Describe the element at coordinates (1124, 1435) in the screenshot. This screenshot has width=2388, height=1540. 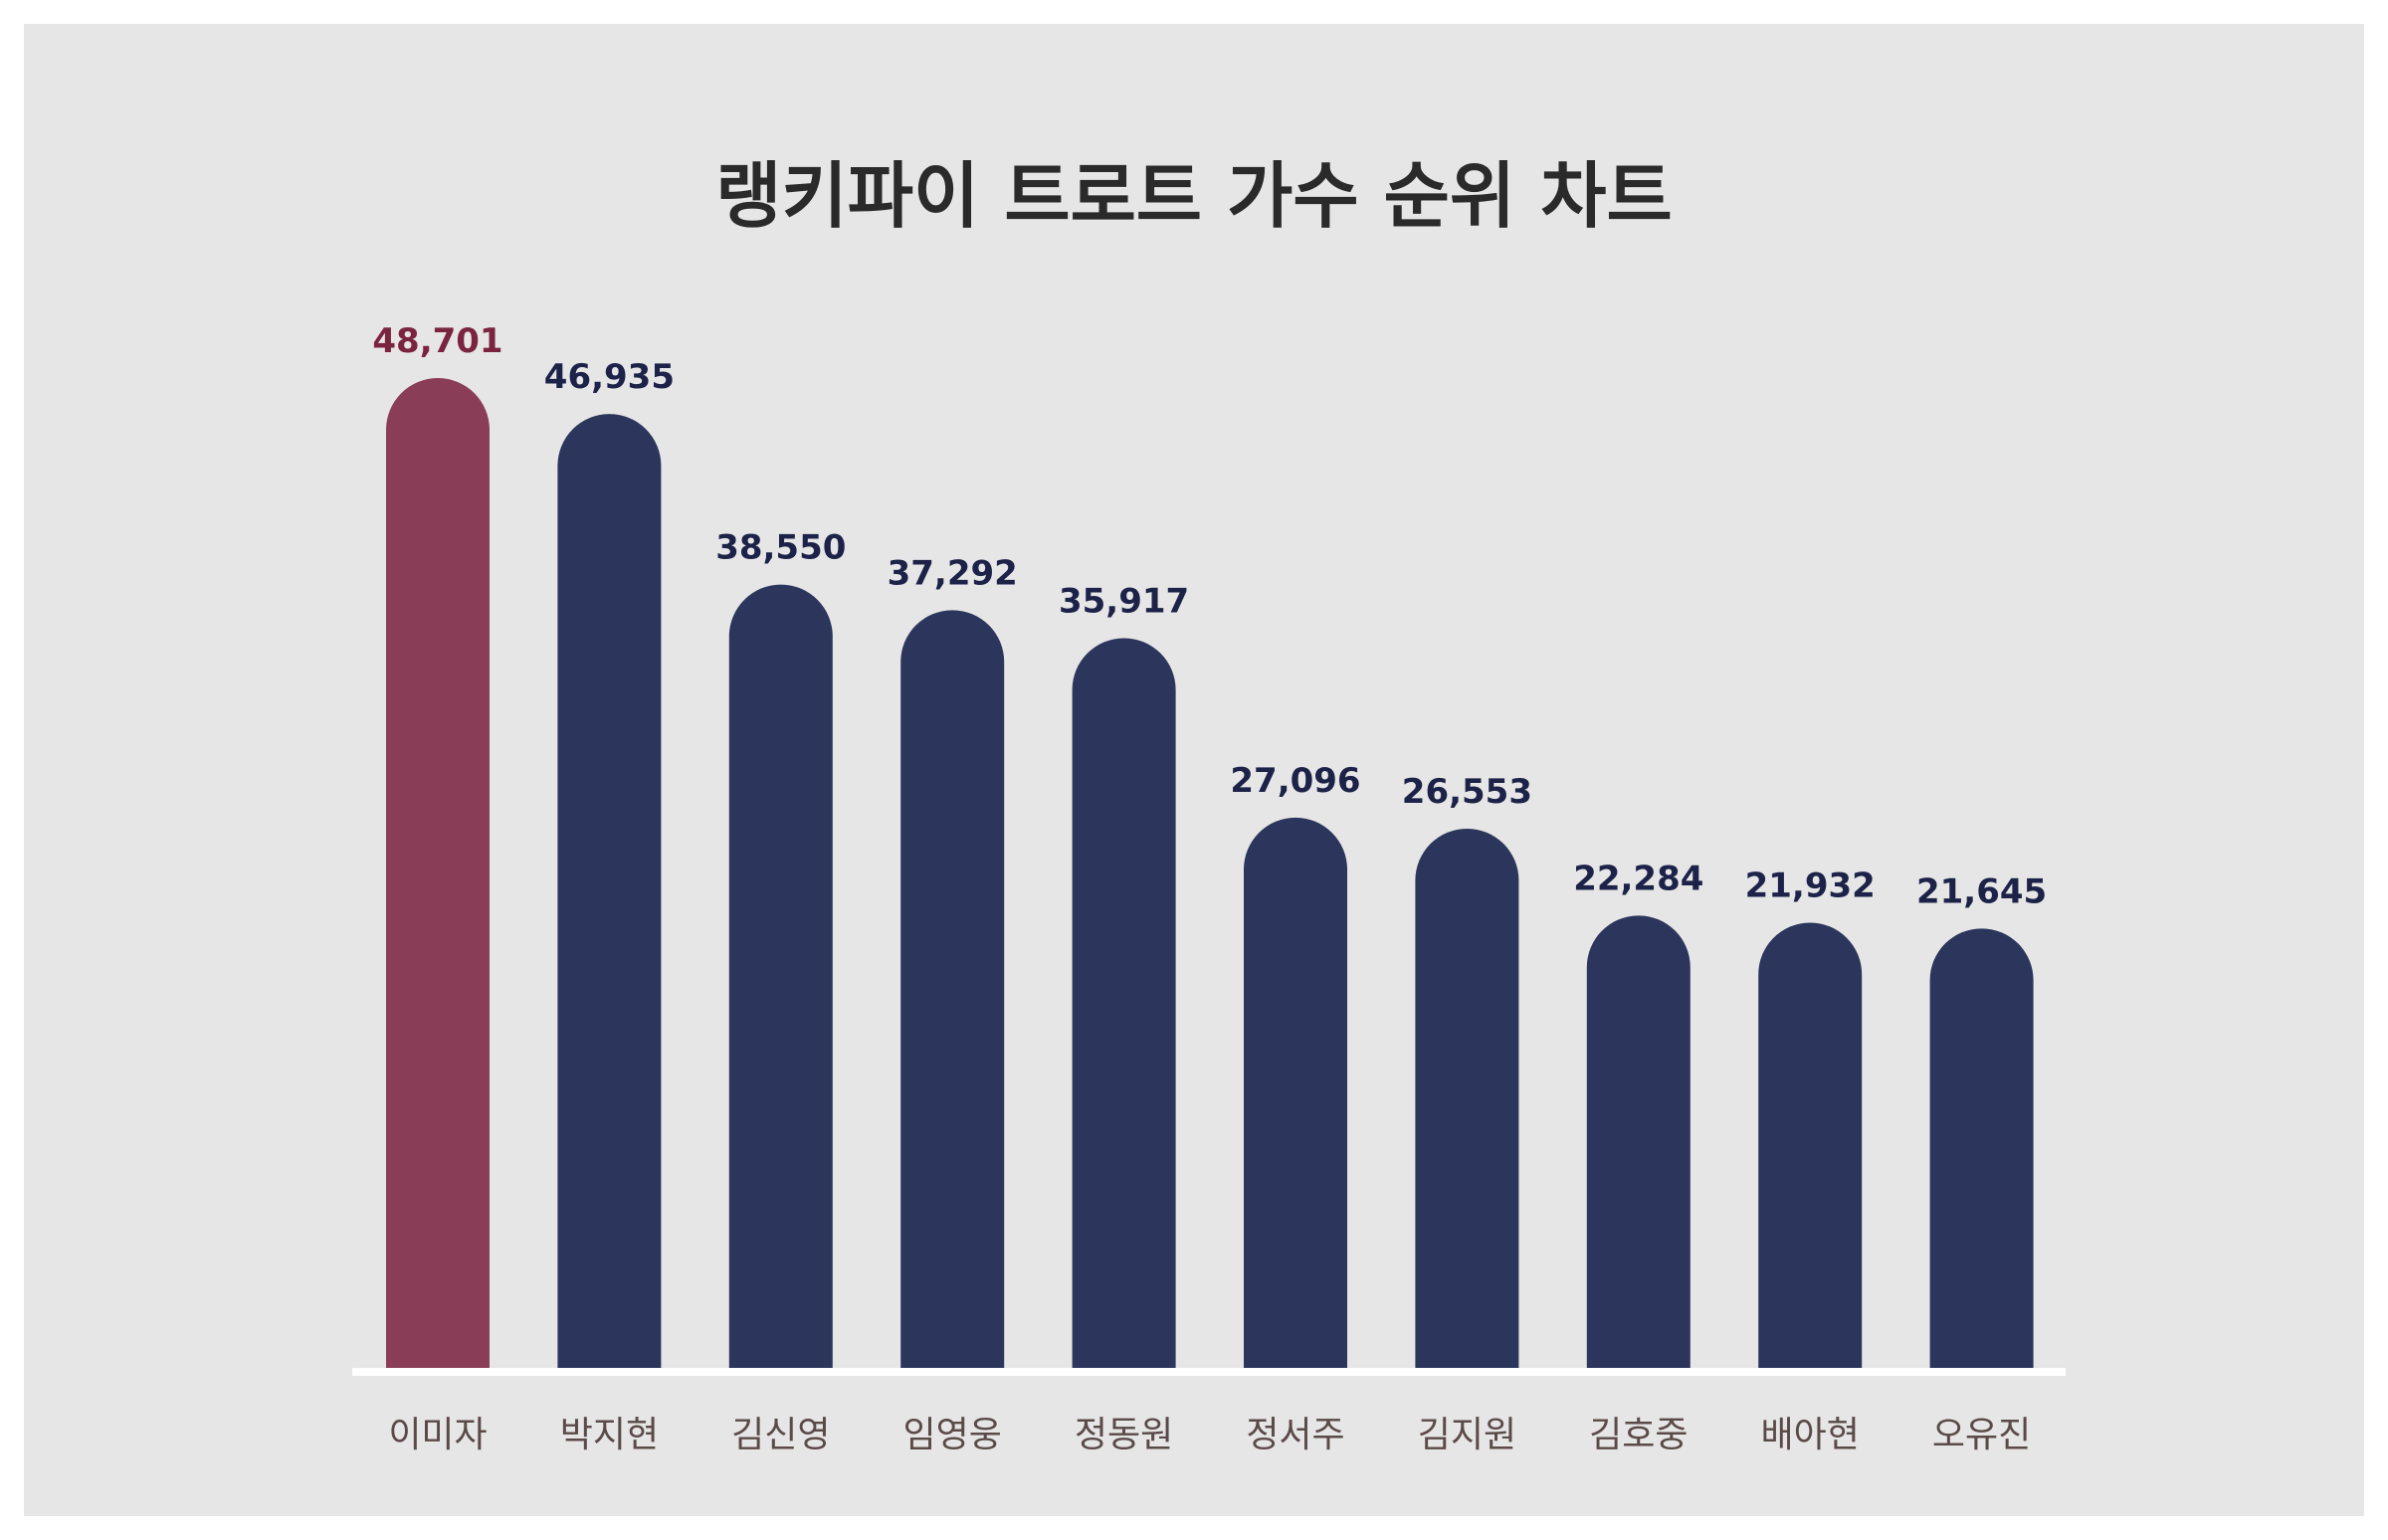
I see `category-label-4: 정동원` at that location.